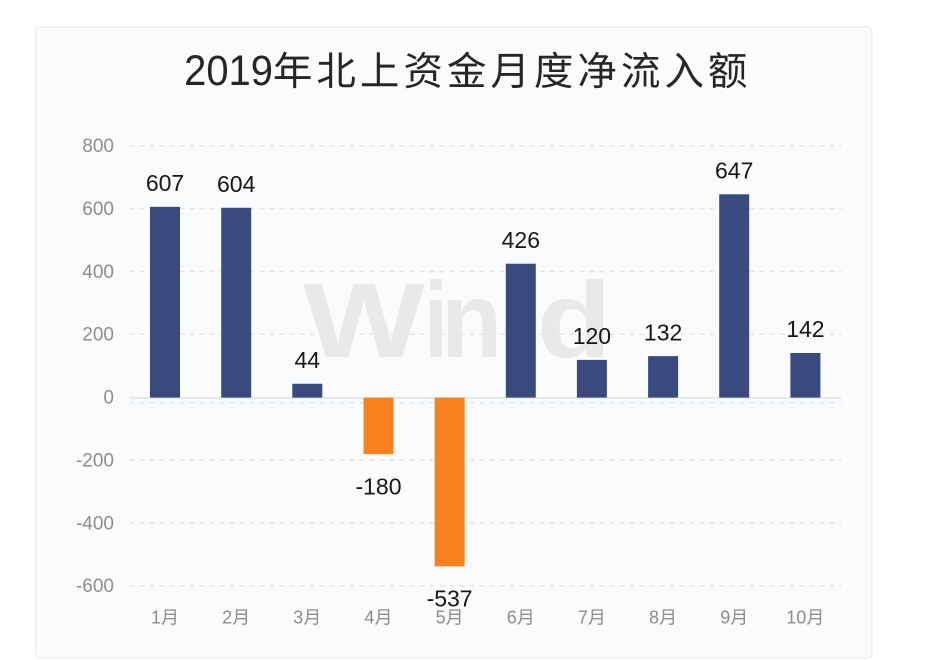 The width and height of the screenshot is (948, 660). Describe the element at coordinates (654, 618) in the screenshot. I see `svg-text: 8` at that location.